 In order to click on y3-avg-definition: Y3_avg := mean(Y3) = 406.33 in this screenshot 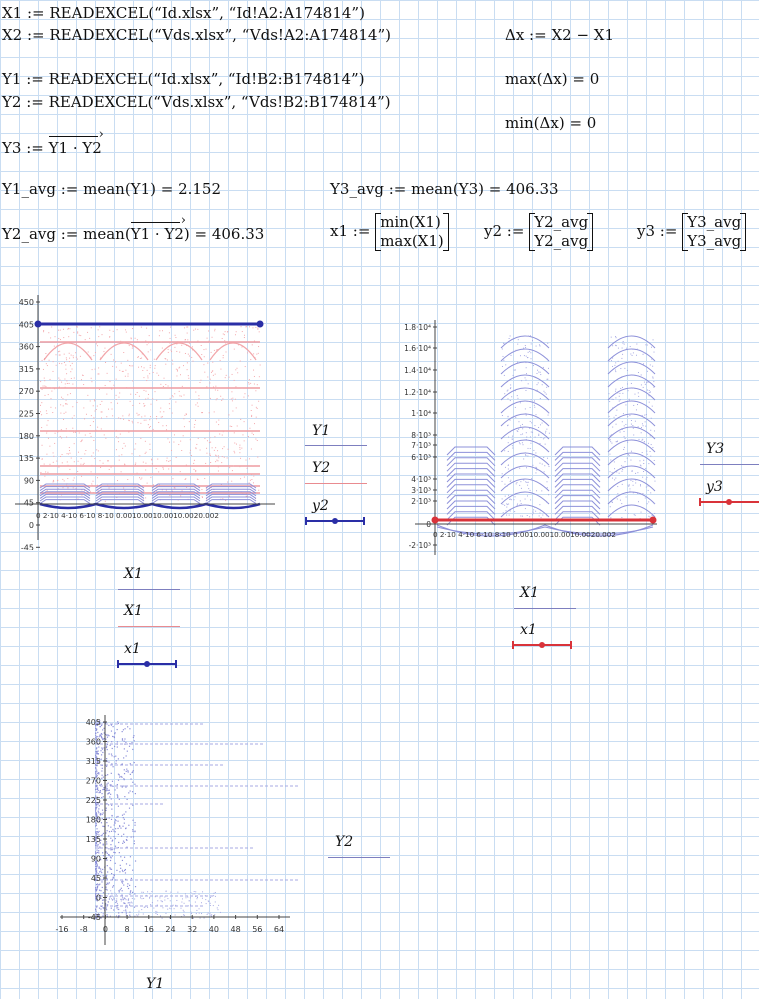, I will do `click(444, 189)`.